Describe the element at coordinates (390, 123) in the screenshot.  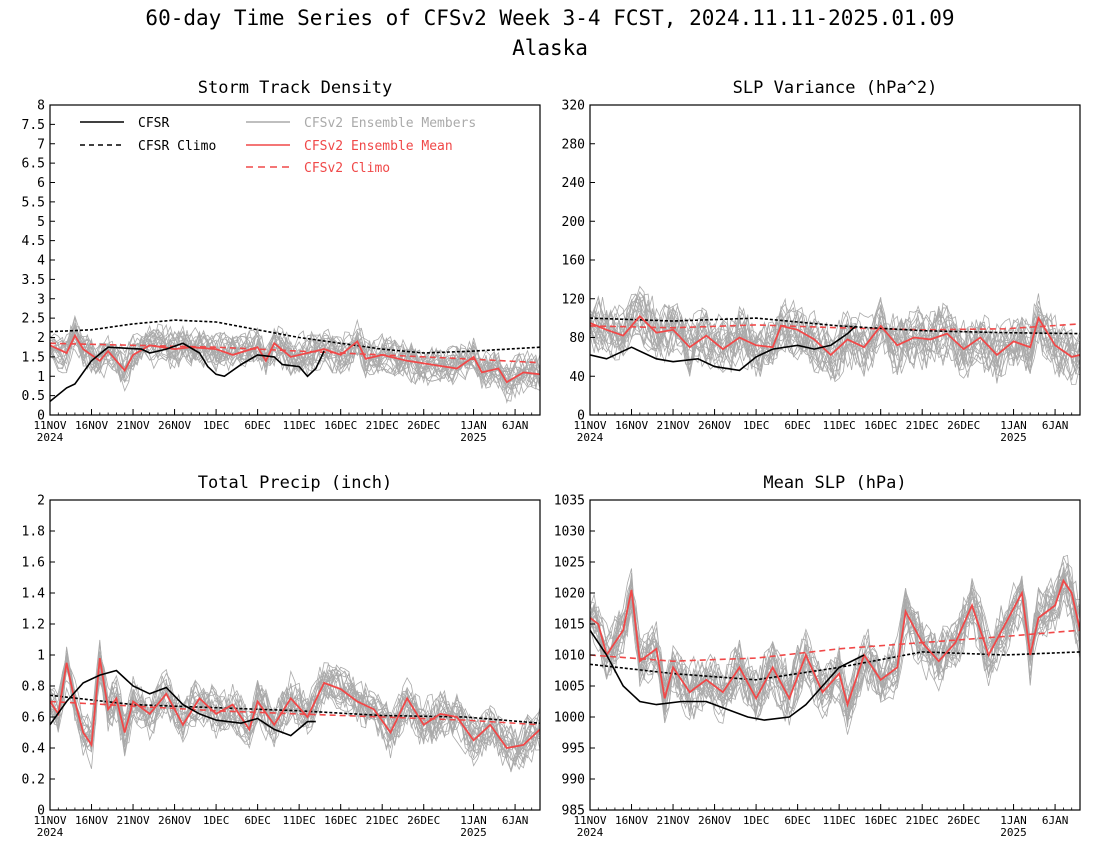
I see `legend-label-members: CFSv2 Ensemble Members` at that location.